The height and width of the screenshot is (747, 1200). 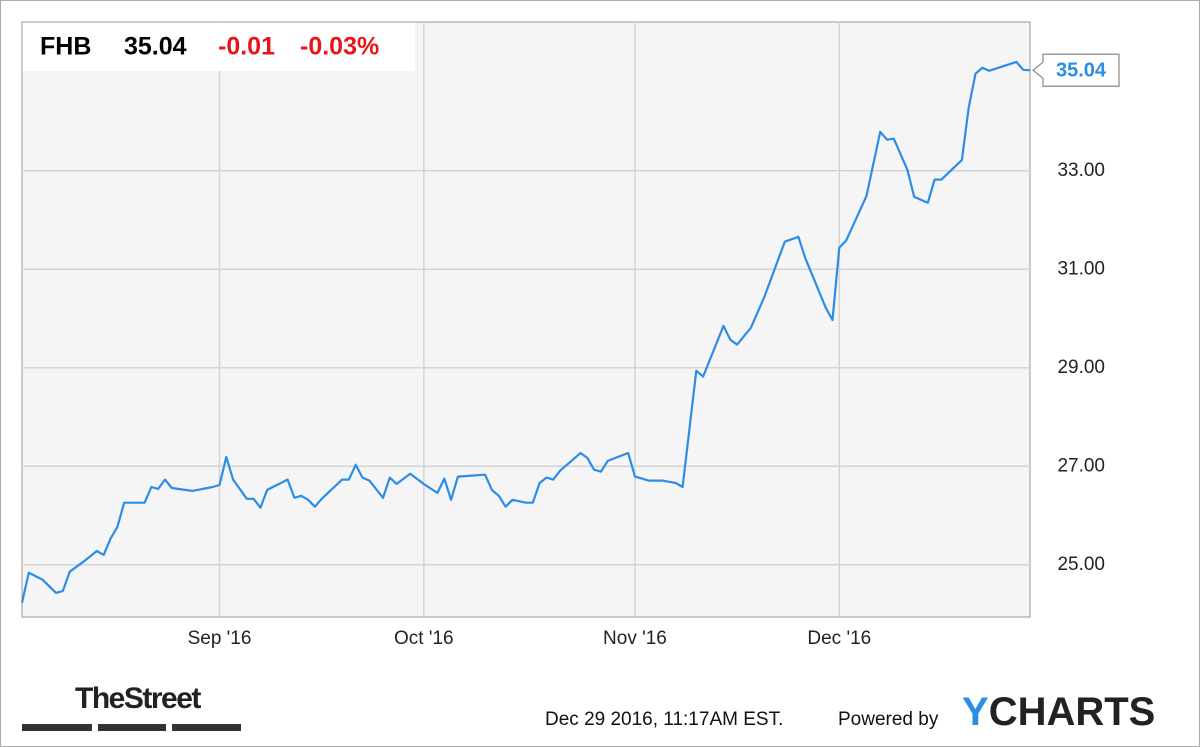 I want to click on brand-y: Y, so click(x=975, y=712).